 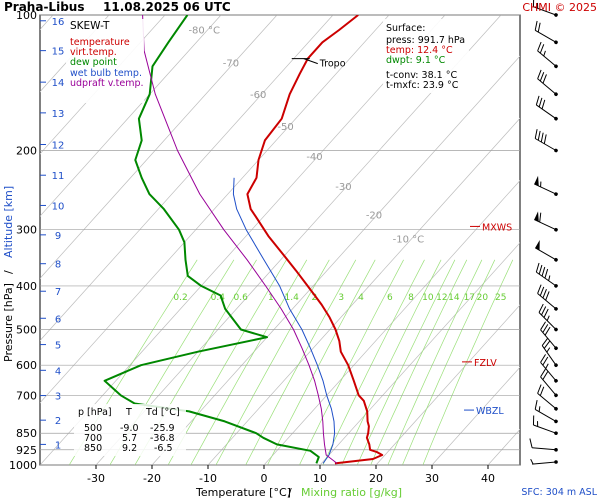 I want to click on isotherm-label: -30, so click(x=343, y=187).